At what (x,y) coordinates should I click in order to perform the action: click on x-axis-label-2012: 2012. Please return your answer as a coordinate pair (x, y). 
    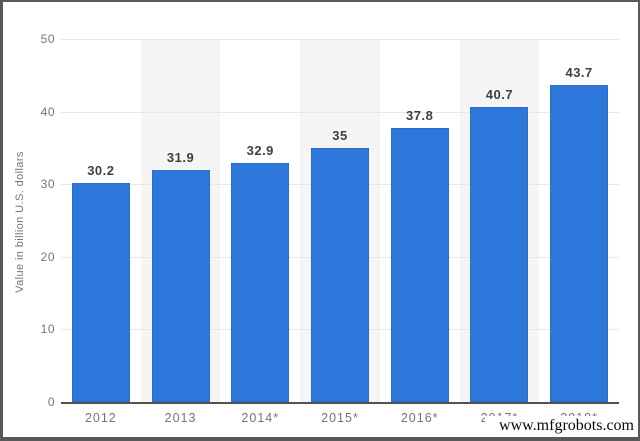
    Looking at the image, I should click on (100, 418).